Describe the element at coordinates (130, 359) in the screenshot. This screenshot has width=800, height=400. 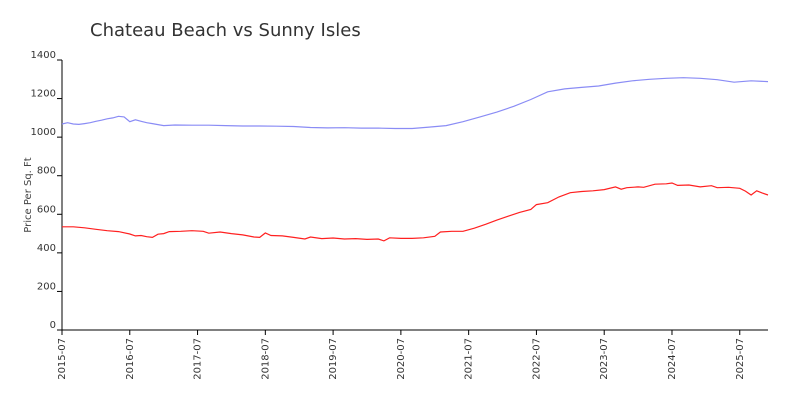
I see `x-tick-label: 2016-07` at that location.